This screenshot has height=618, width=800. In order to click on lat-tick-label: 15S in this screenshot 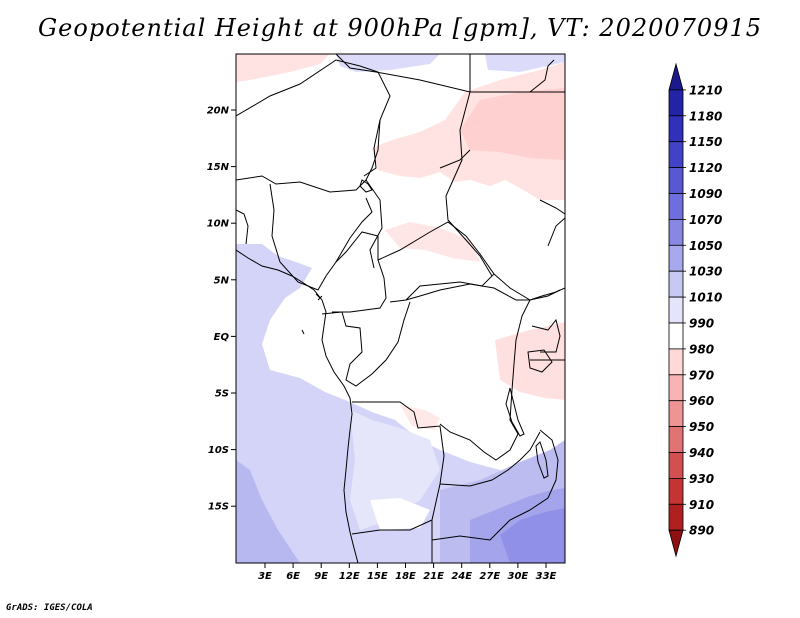, I will do `click(218, 507)`.